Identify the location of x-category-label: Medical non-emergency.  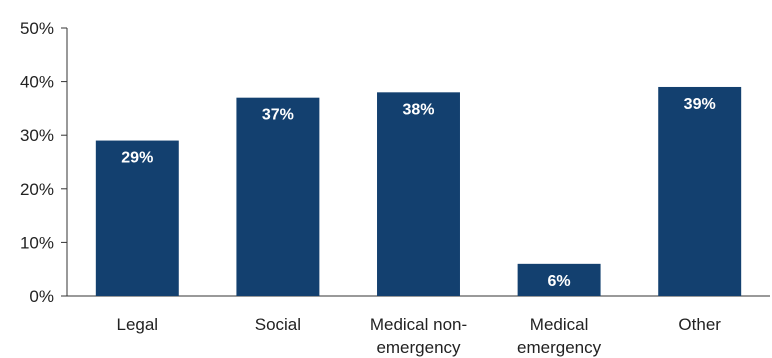
(418, 336).